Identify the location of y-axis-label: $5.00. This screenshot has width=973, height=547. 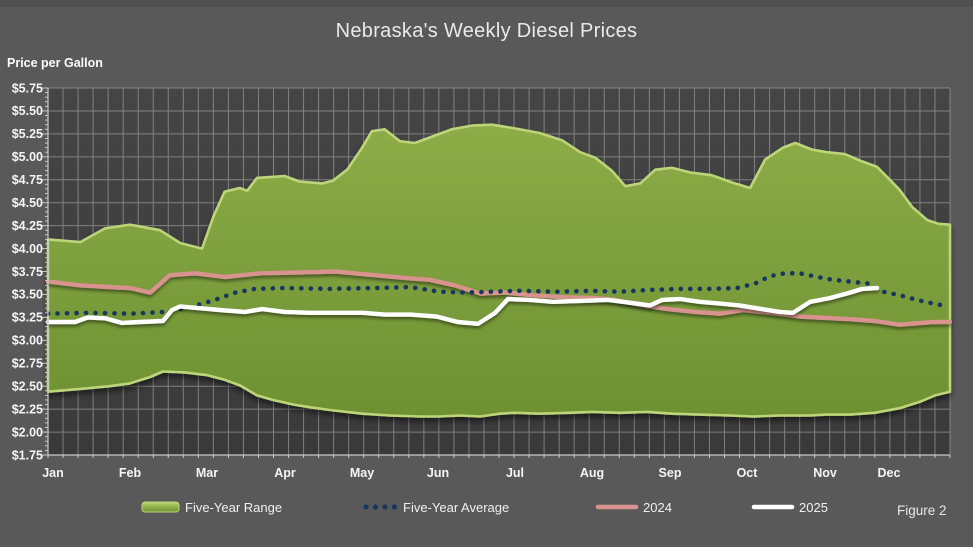
(27, 157).